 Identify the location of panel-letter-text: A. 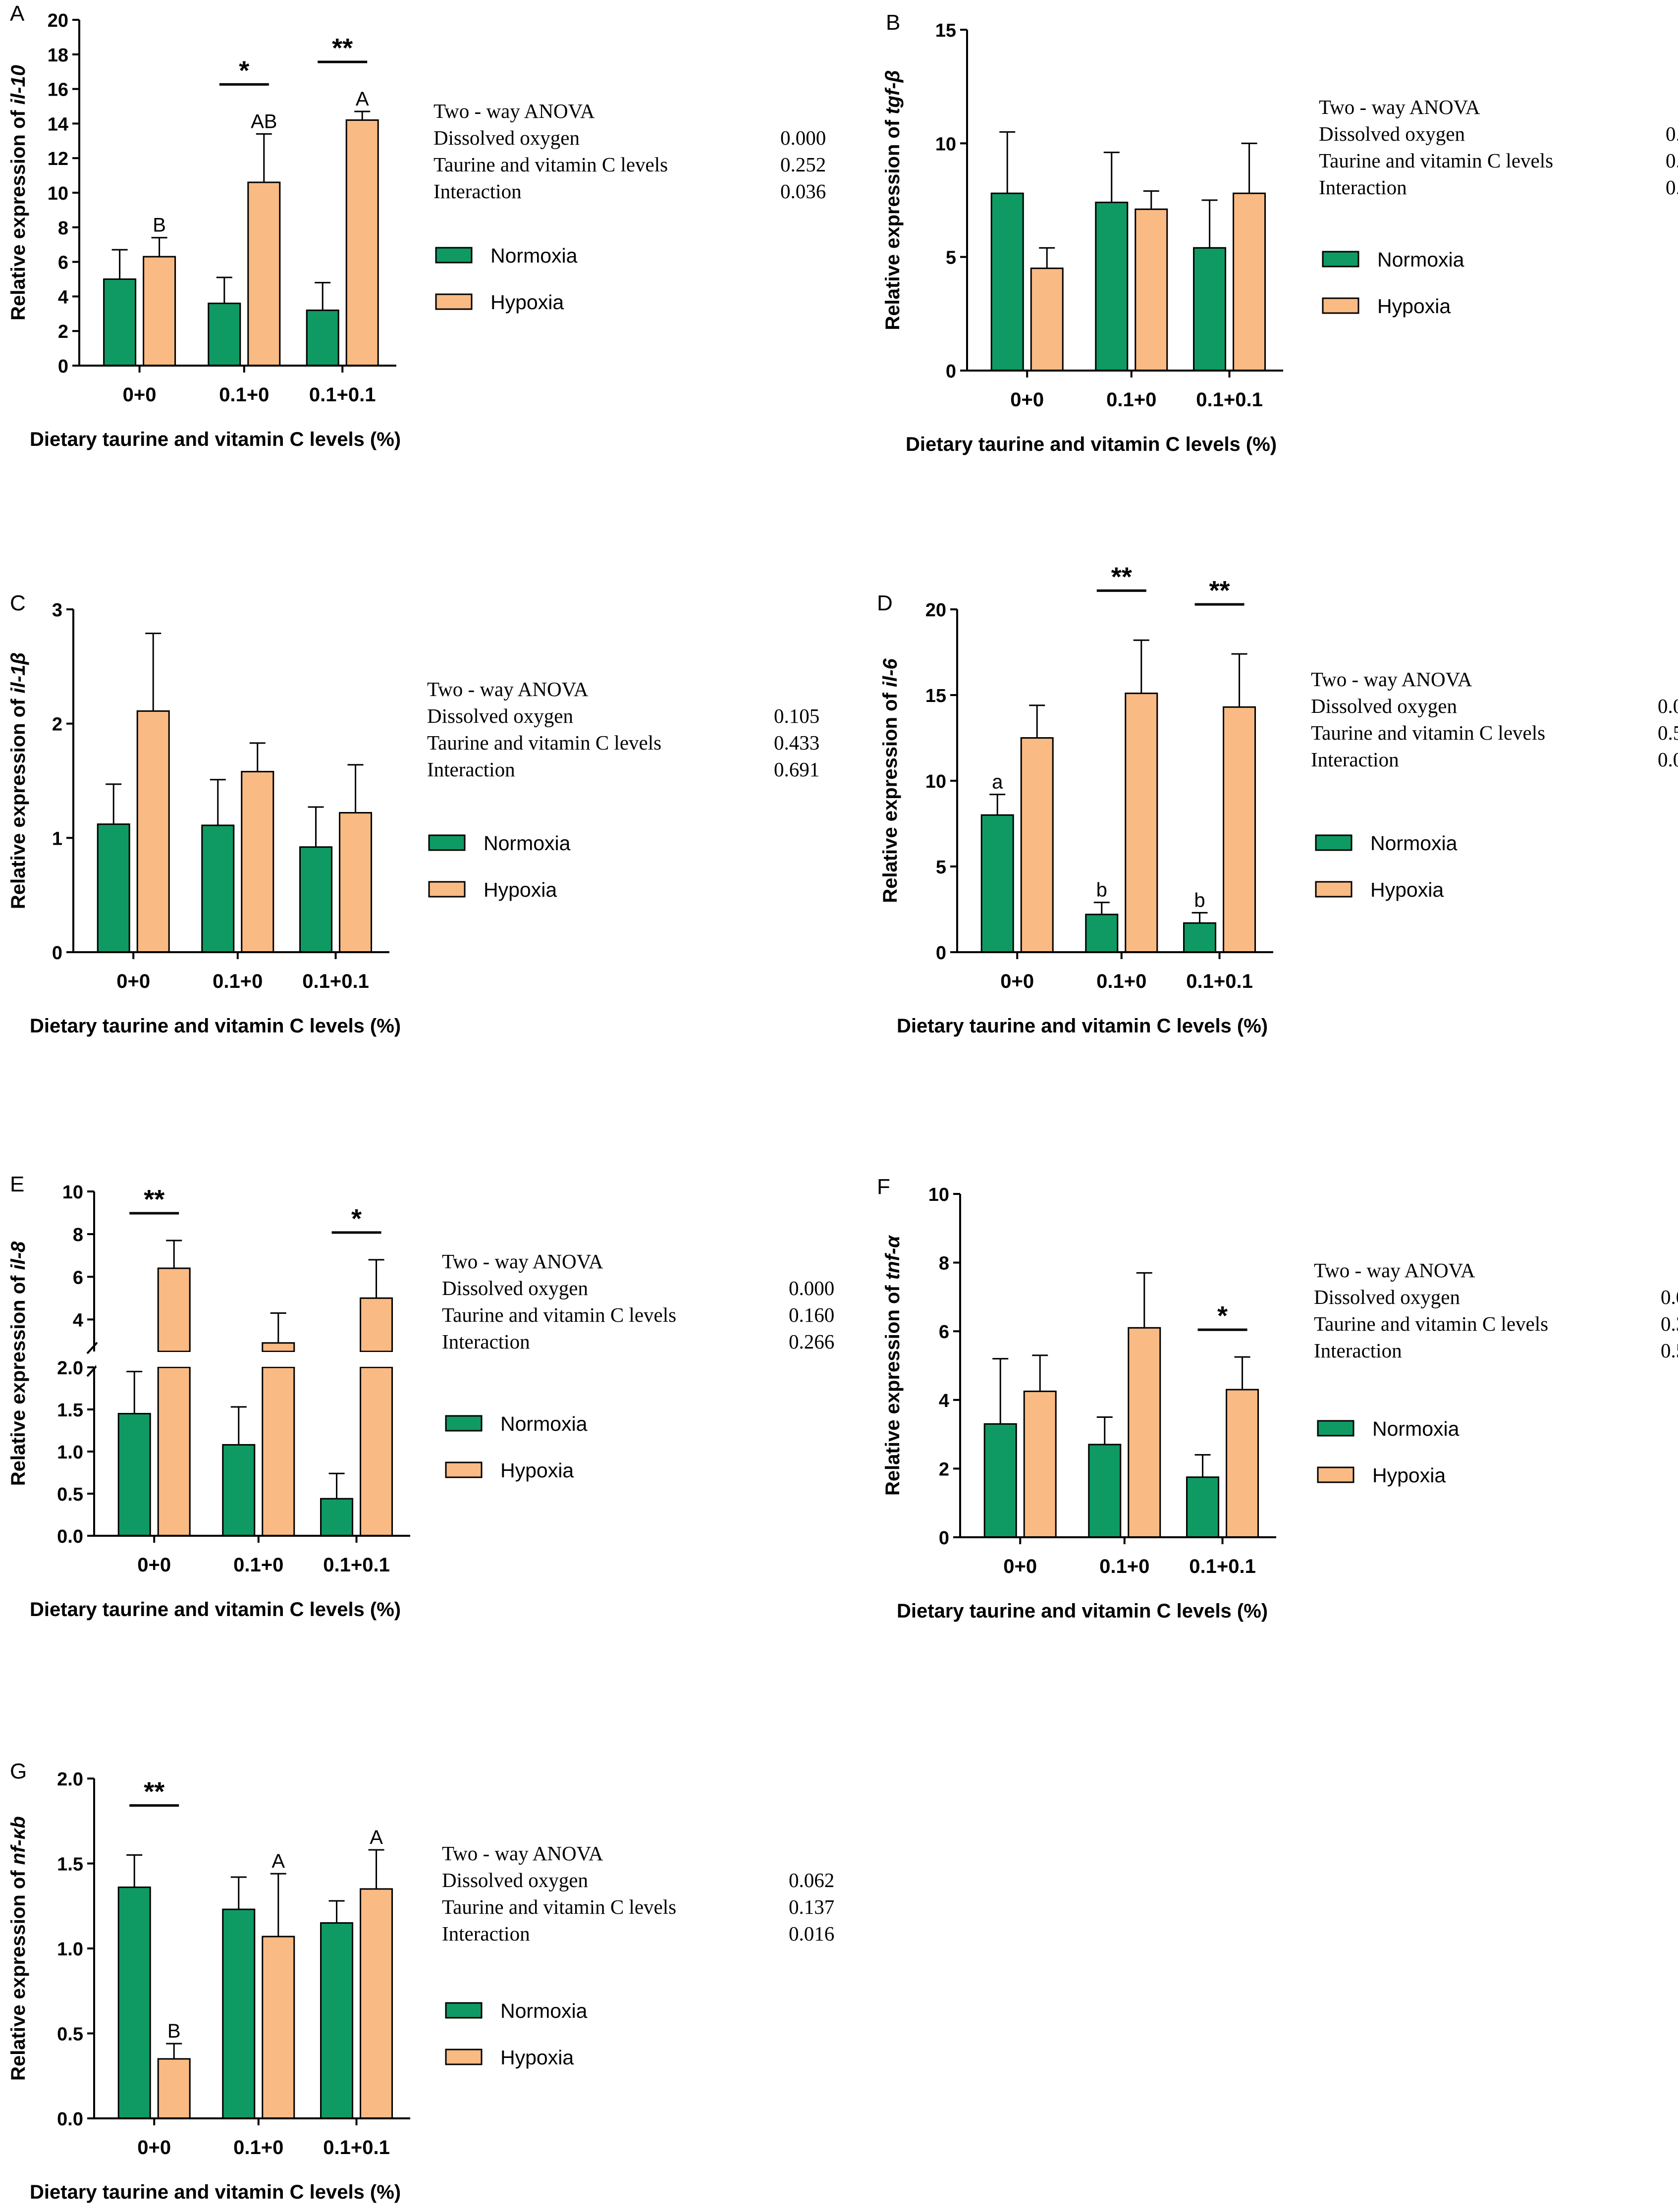
(17, 13).